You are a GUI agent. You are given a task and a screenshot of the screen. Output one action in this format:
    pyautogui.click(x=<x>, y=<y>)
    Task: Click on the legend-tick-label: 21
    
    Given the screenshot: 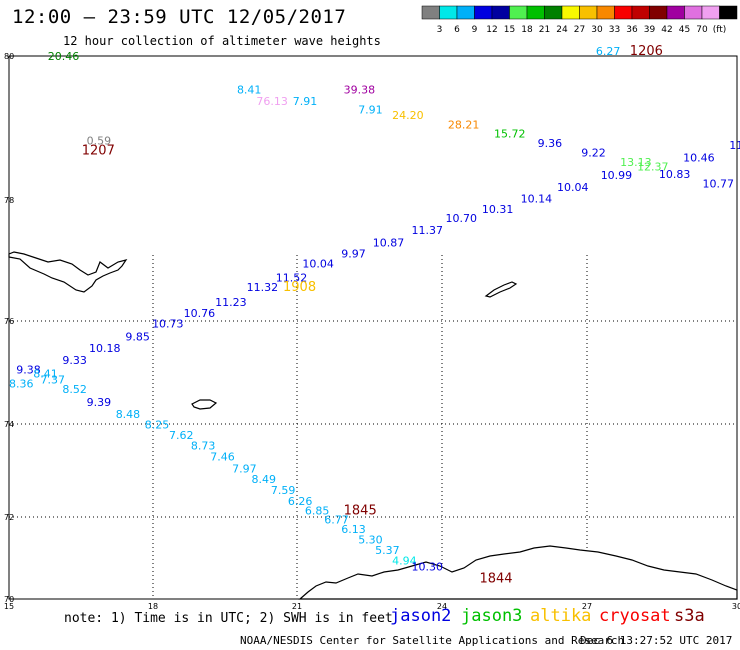 What is the action you would take?
    pyautogui.click(x=544, y=30)
    